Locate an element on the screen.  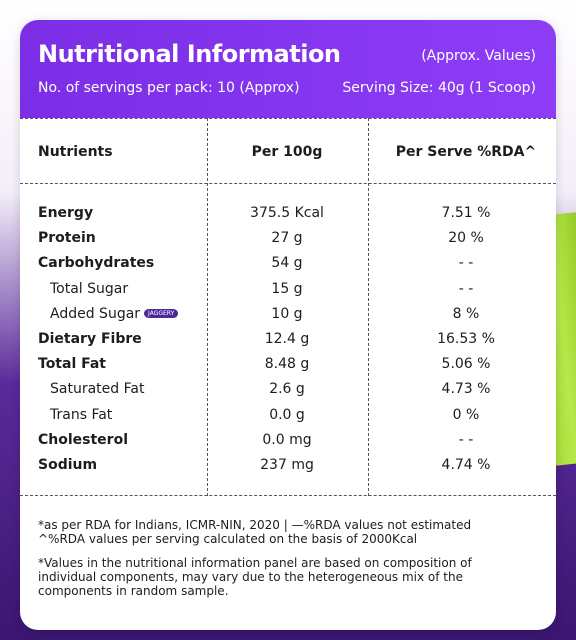
nutrient-value: 7.51 % is located at coordinates (466, 213).